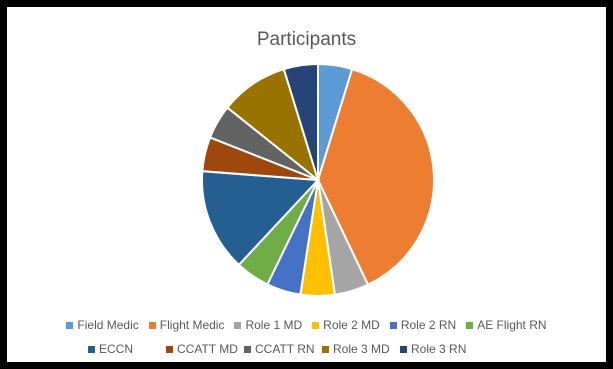 This screenshot has height=369, width=613. I want to click on legend-label: ECCN, so click(116, 349).